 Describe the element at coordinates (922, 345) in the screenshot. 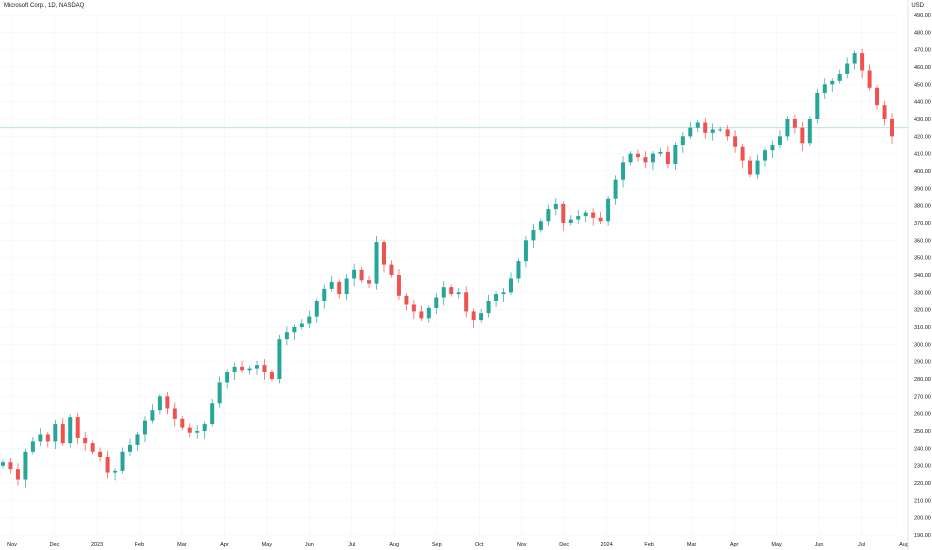

I see `y-tick-label: 300.00` at that location.